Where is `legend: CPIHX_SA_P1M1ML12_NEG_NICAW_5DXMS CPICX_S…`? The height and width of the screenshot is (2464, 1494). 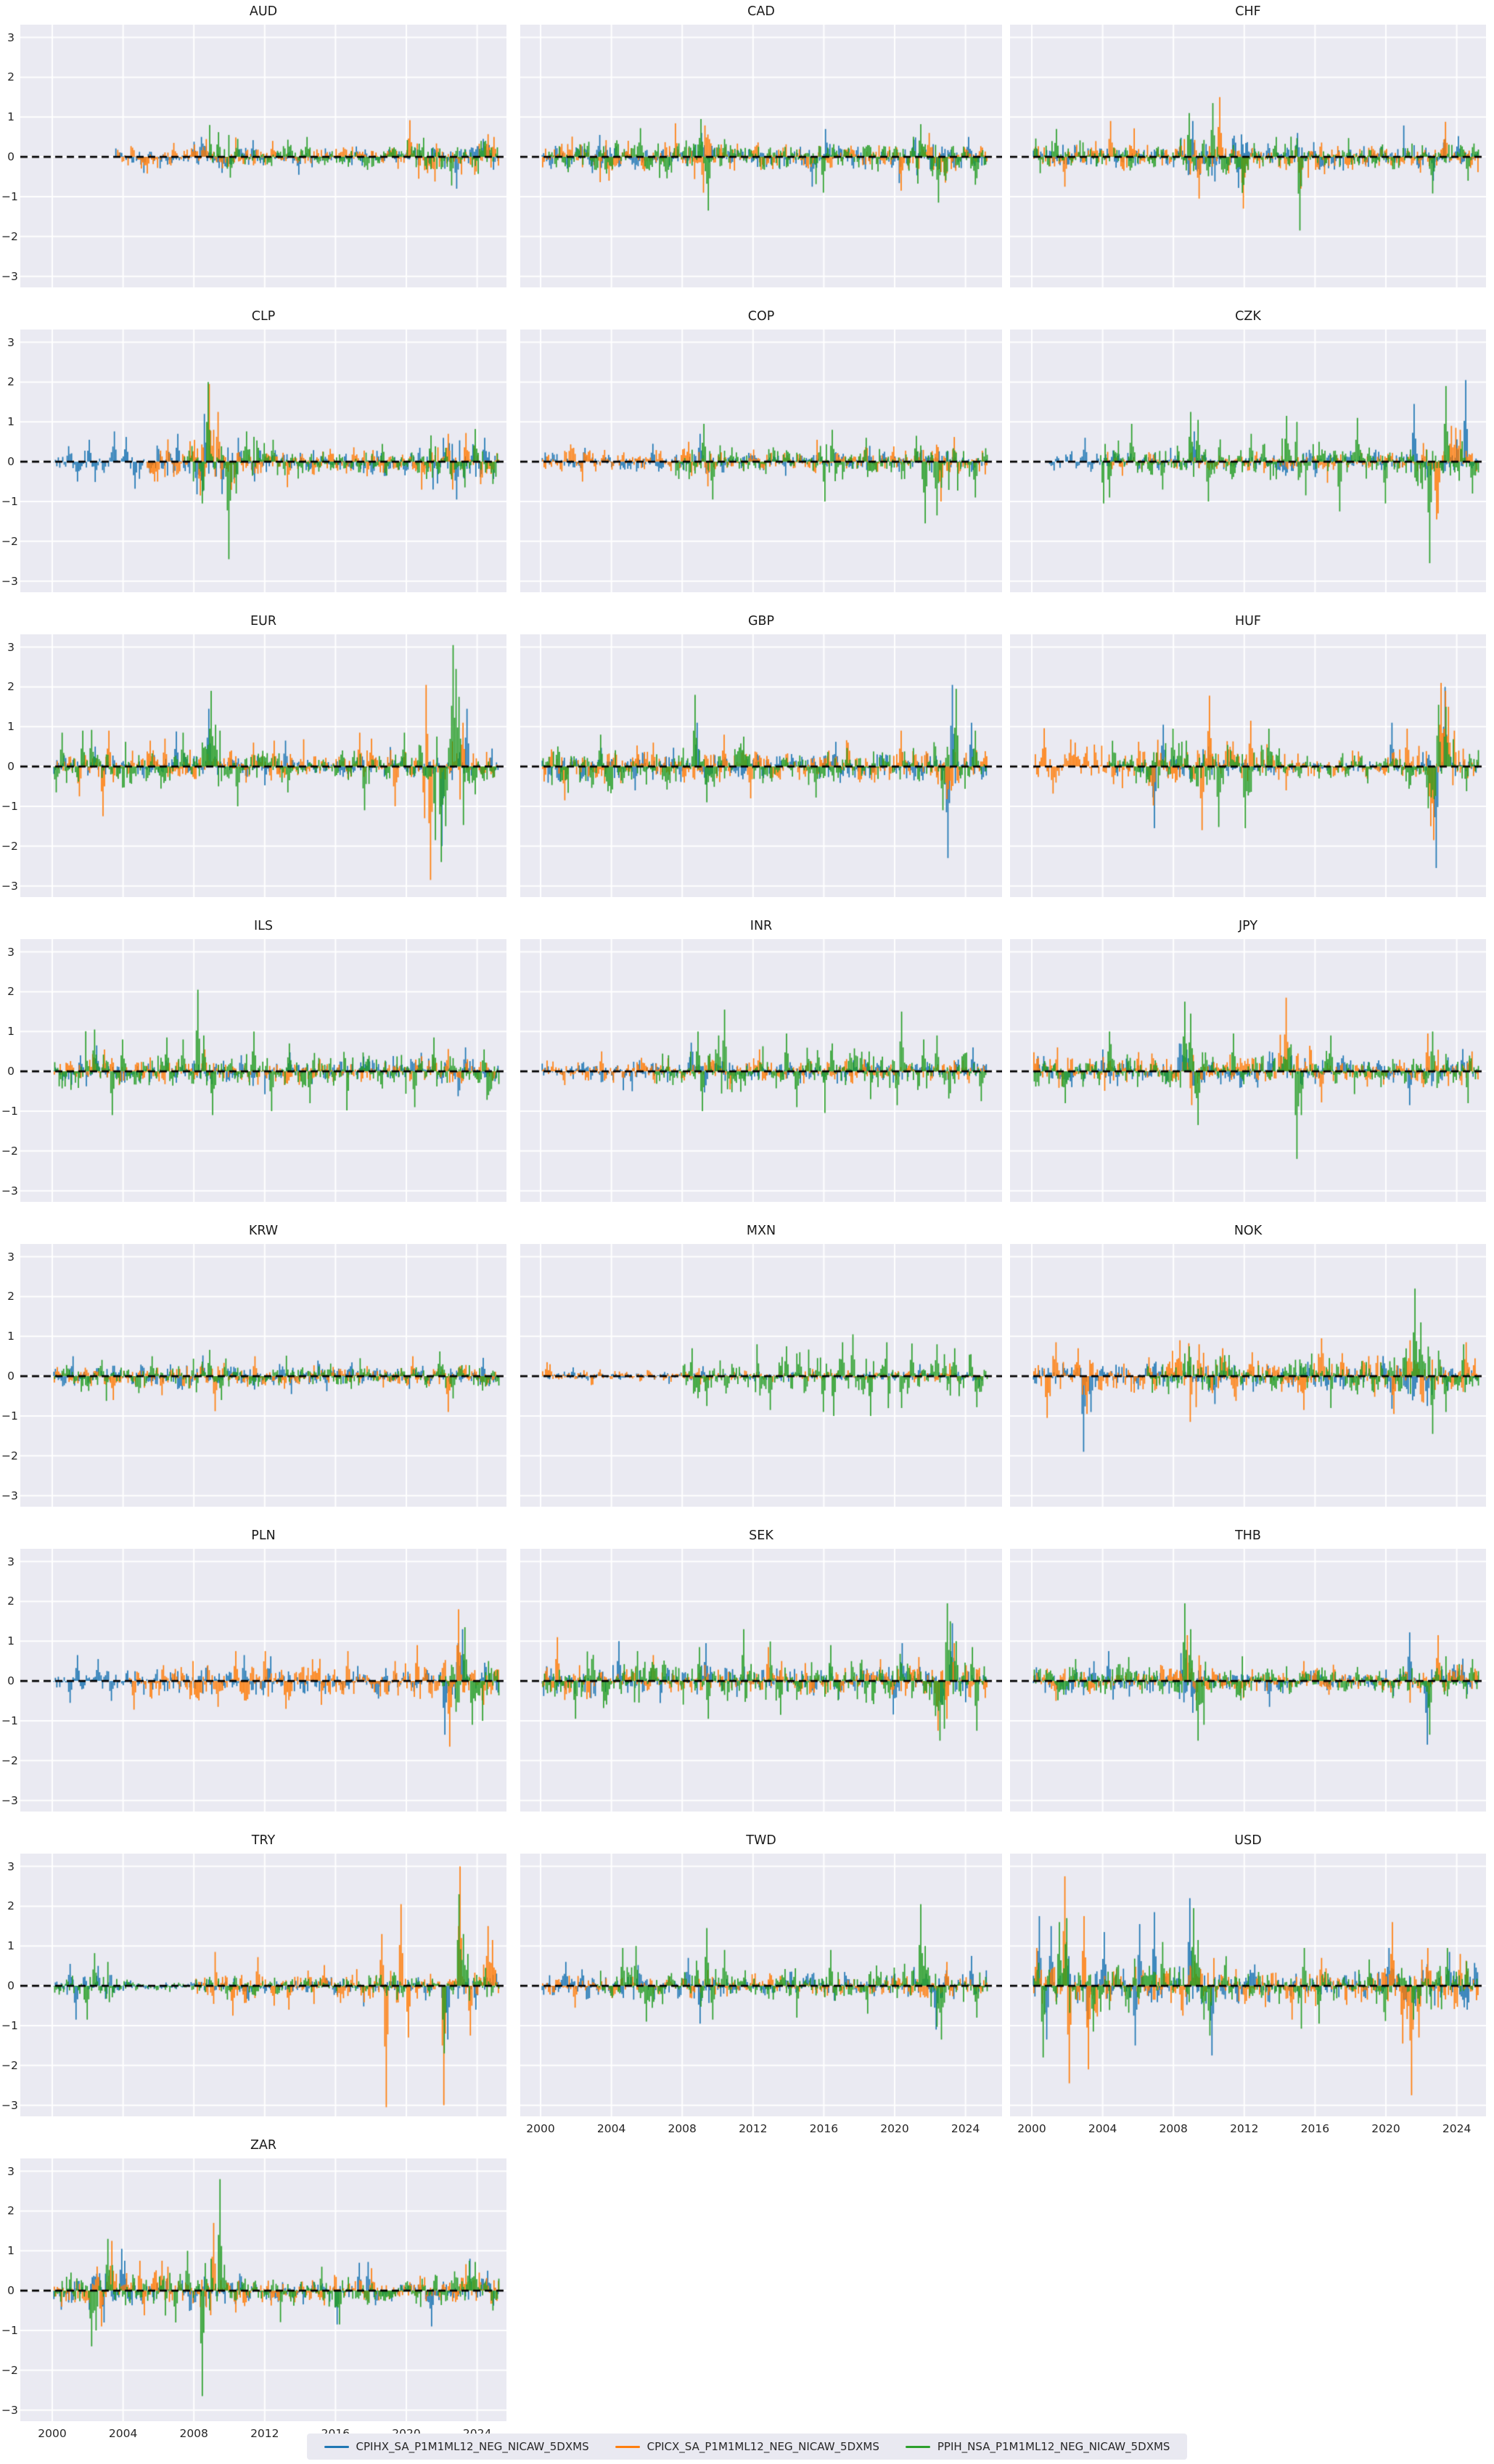
legend: CPIHX_SA_P1M1ML12_NEG_NICAW_5DXMS CPICX_S… is located at coordinates (747, 2447).